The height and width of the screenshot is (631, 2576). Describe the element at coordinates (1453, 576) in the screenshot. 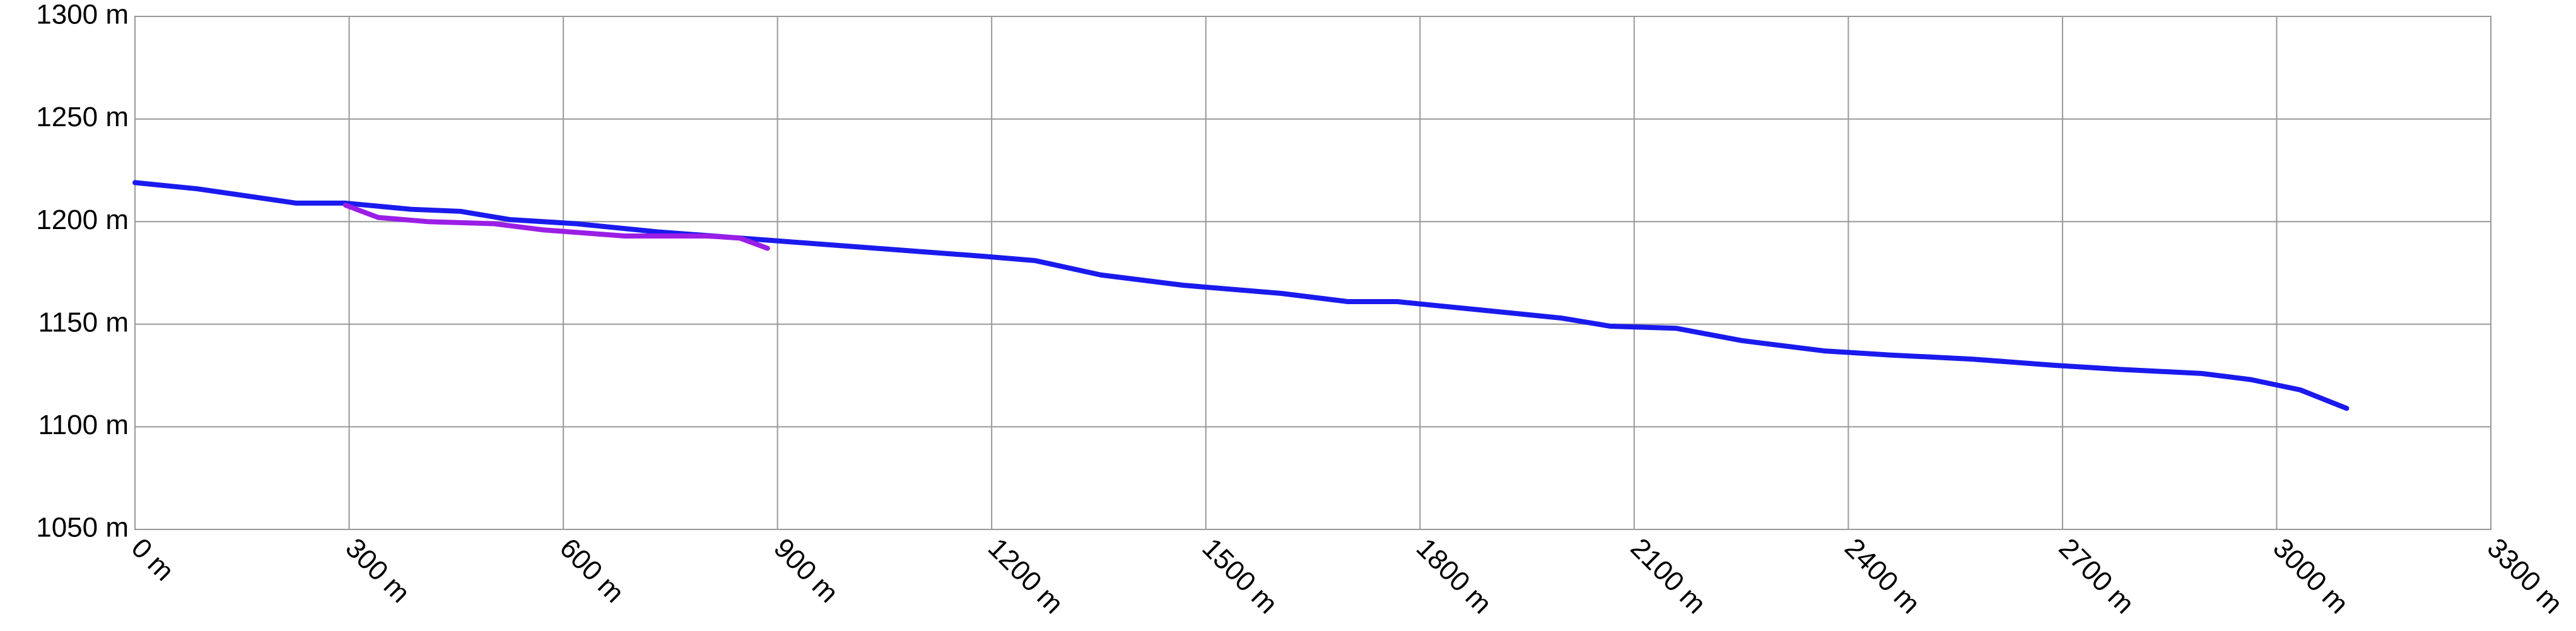

I see `x-tick-label: 1800 m` at that location.